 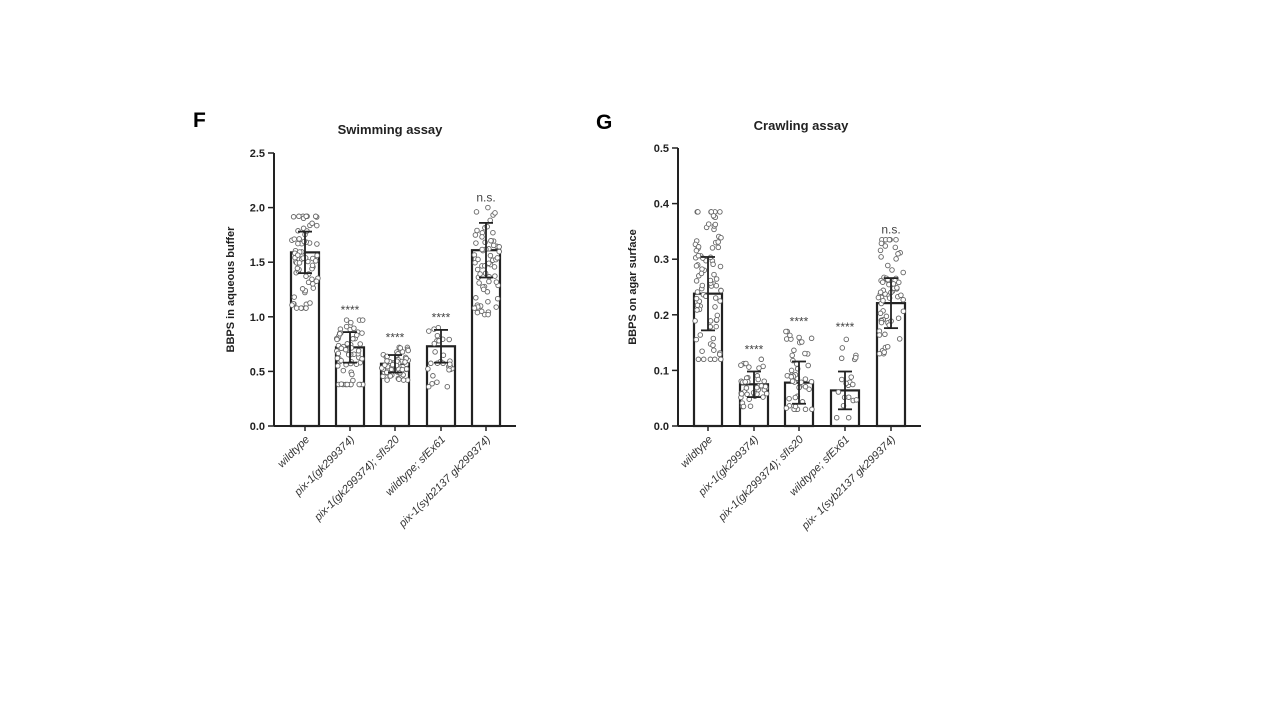 I want to click on y-tick-label: 0.5, so click(x=661, y=149).